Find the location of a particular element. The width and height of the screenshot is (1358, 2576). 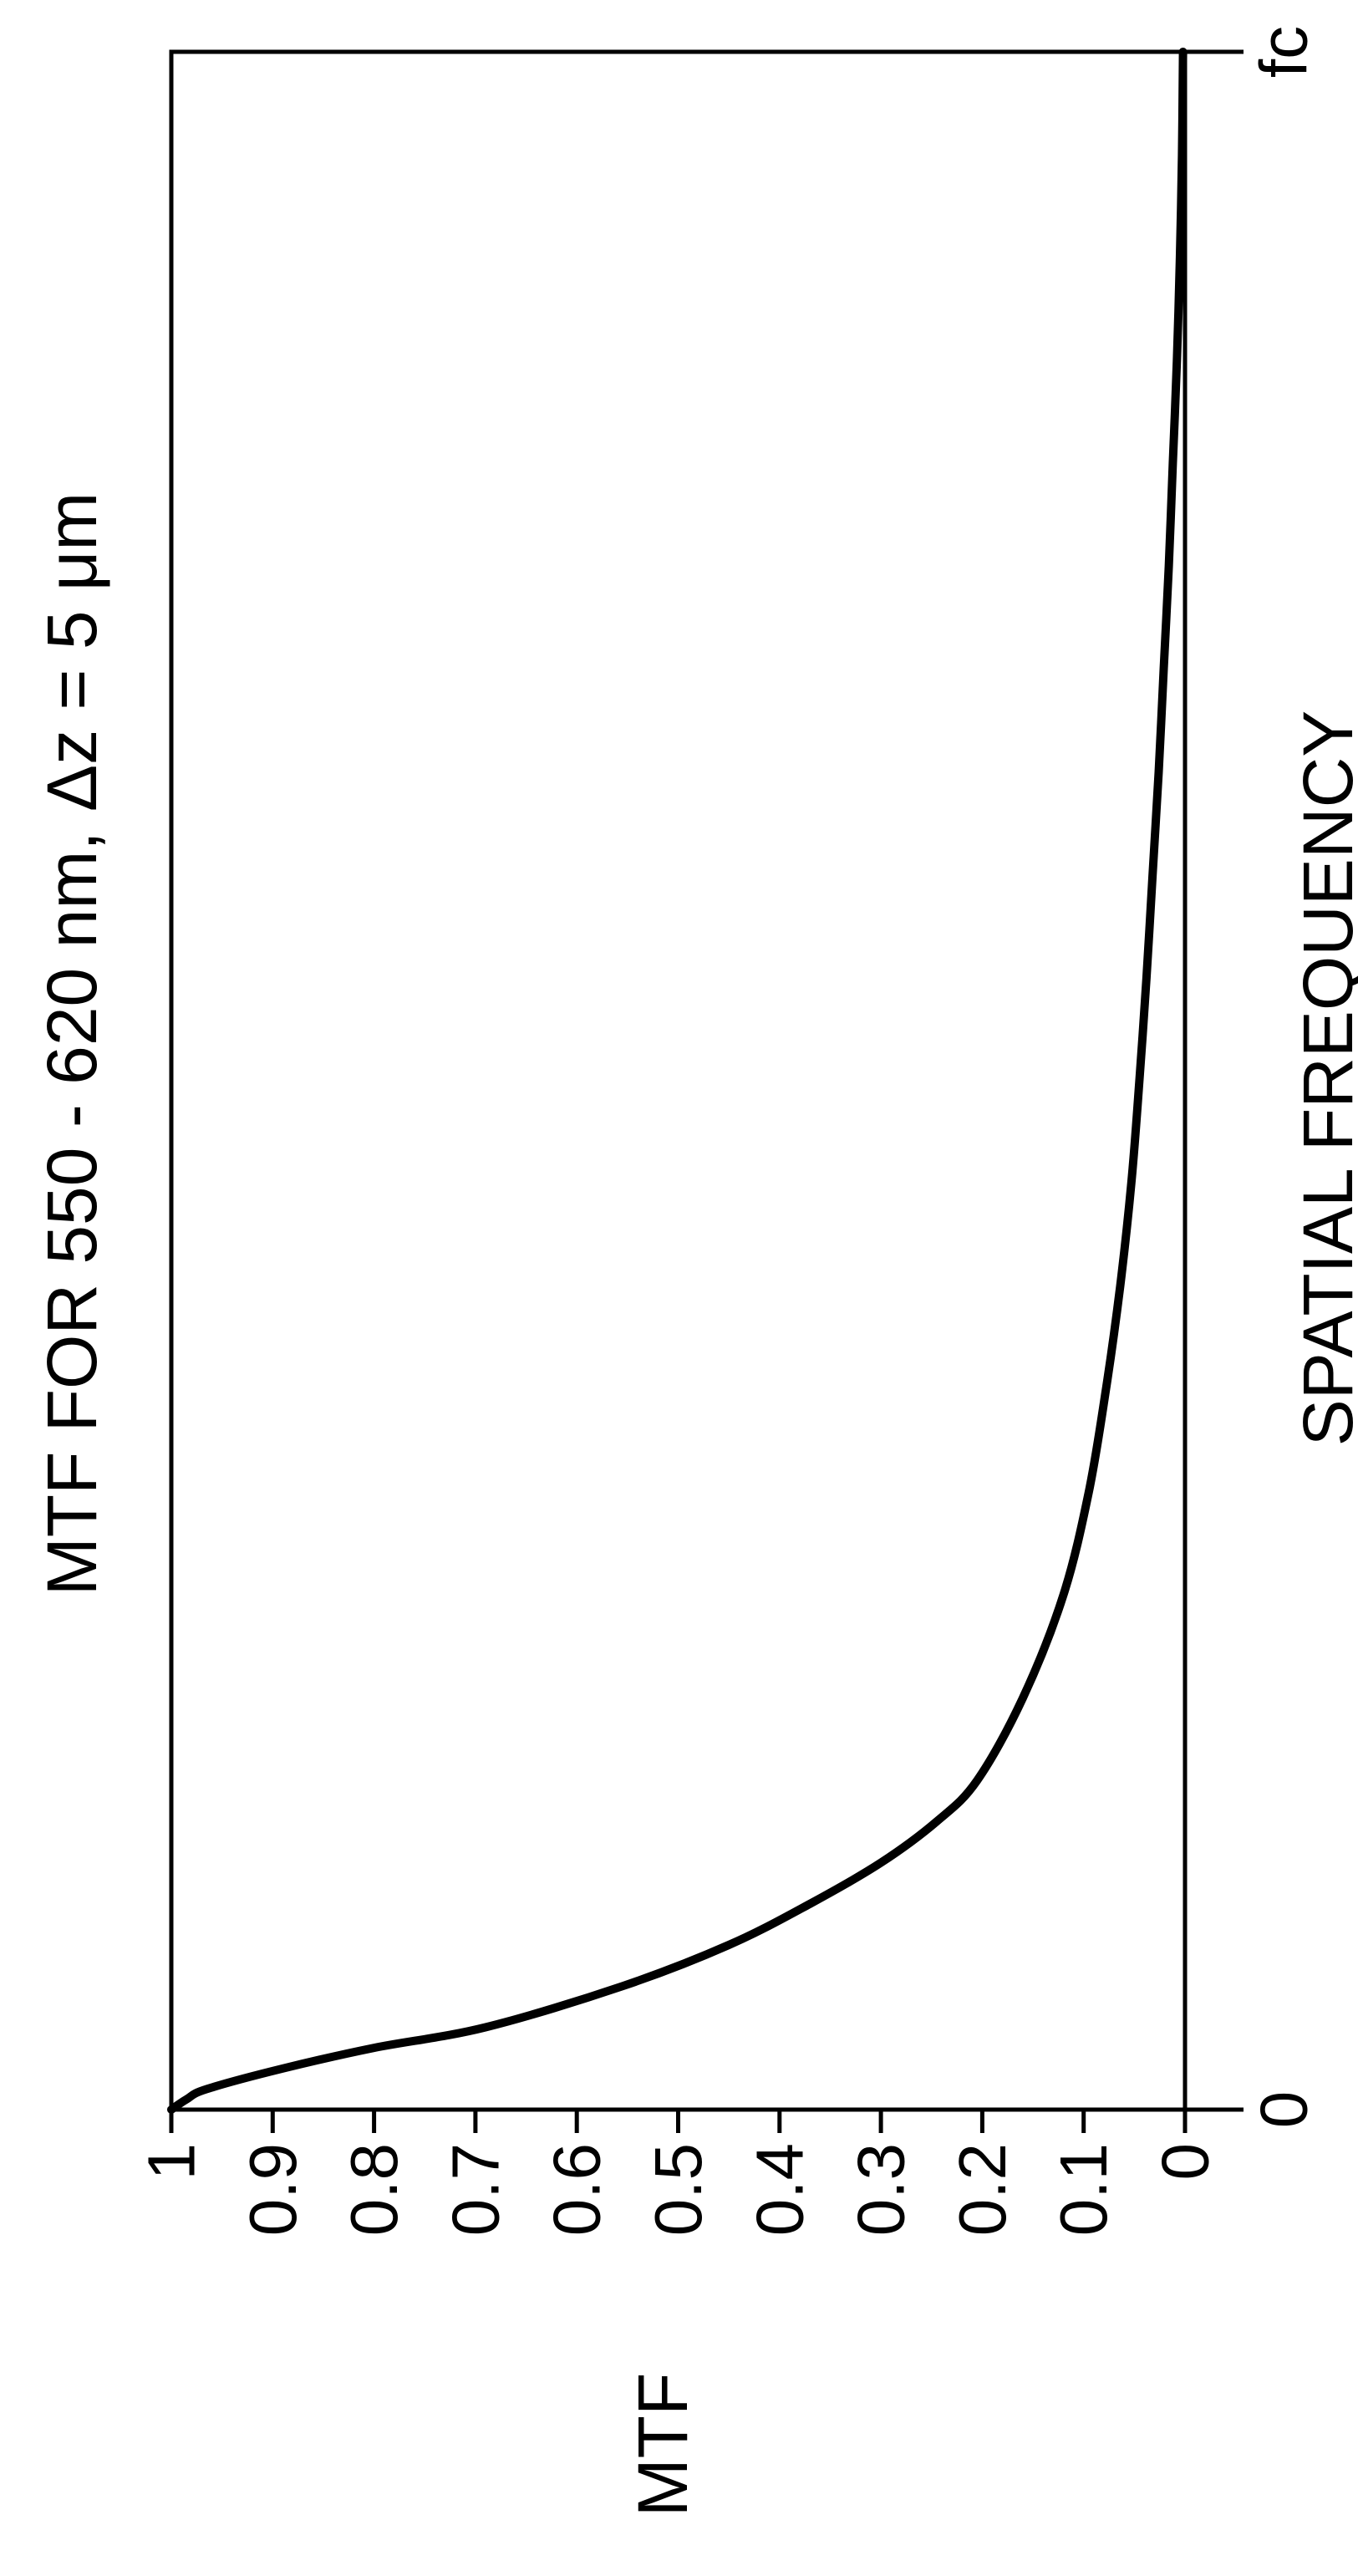

y-tick-label-8: 0.8 is located at coordinates (374, 2189).